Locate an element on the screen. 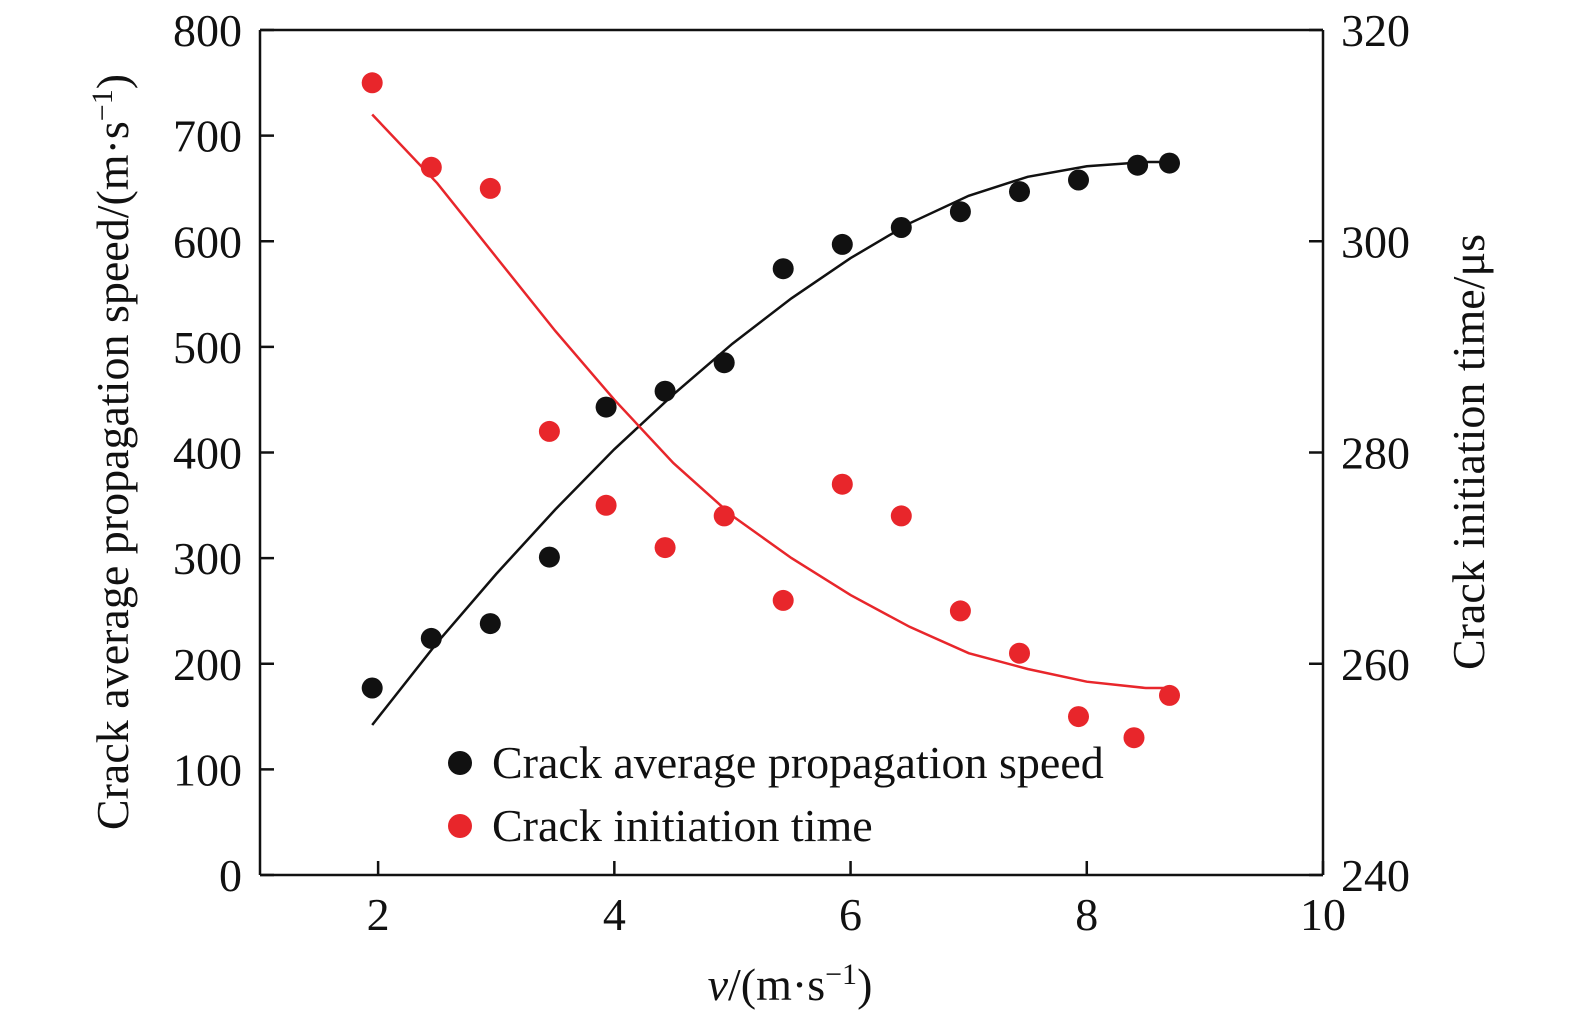  left-y-tick-label: 300 is located at coordinates (207, 558).